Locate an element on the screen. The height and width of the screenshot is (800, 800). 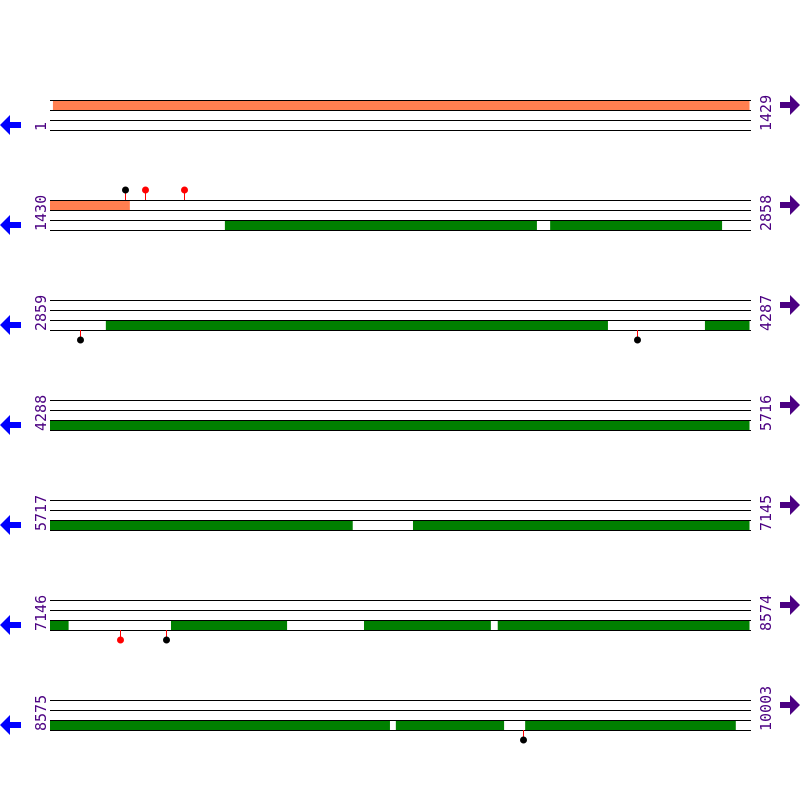
row-start-label: 4288 is located at coordinates (41, 413).